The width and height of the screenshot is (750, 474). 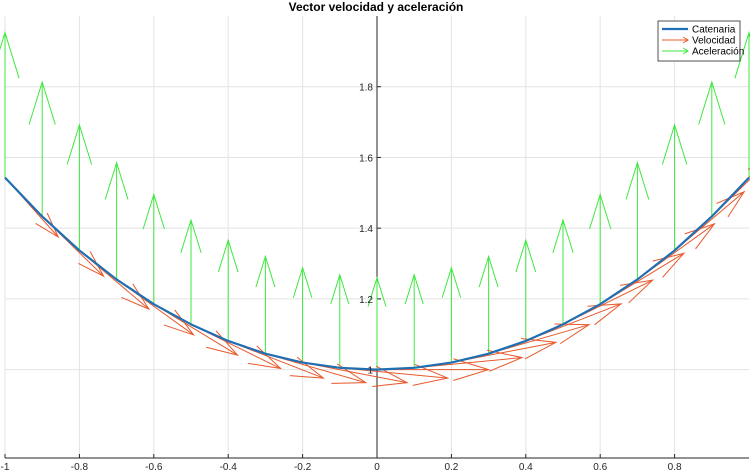 I want to click on y-tick-label: 1.8, so click(x=366, y=88).